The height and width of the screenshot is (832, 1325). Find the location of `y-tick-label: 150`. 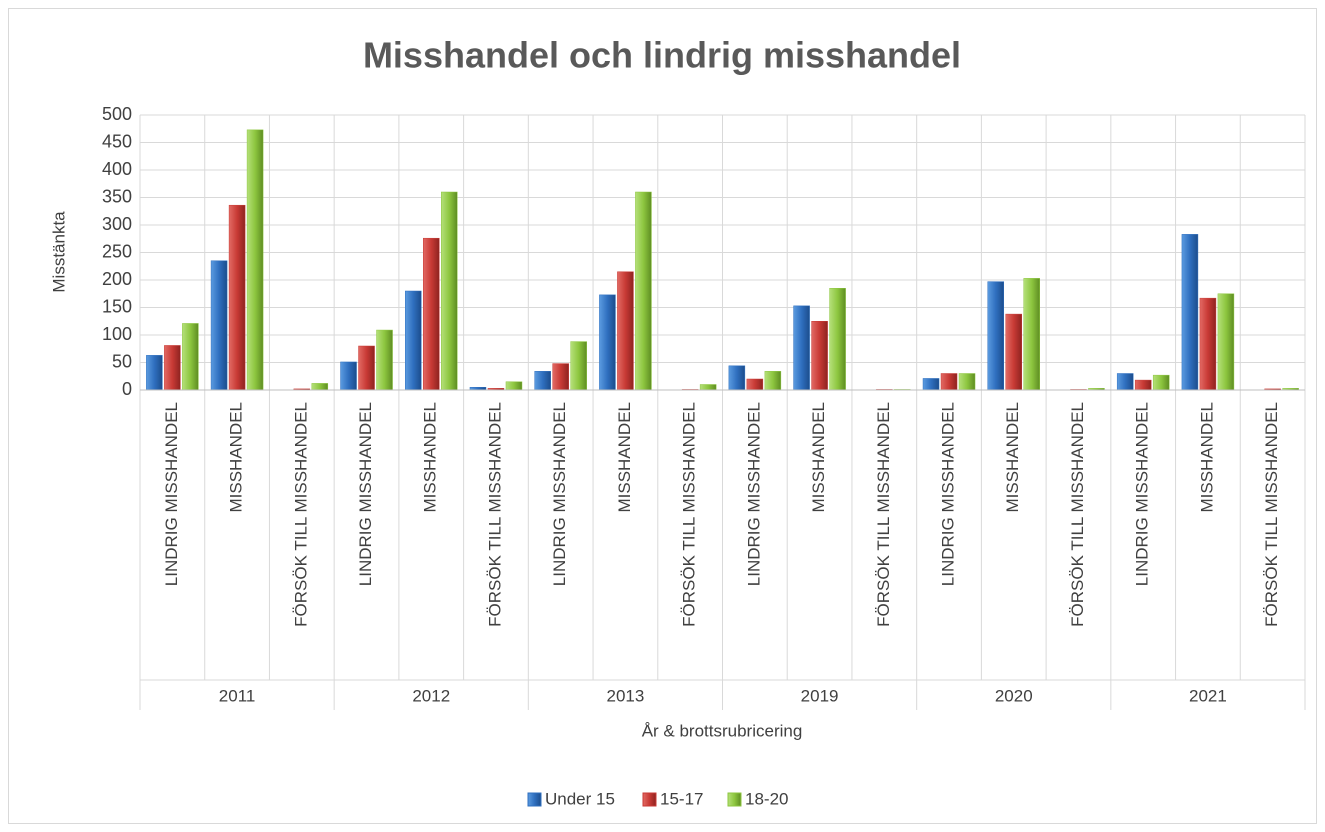

y-tick-label: 150 is located at coordinates (117, 306).